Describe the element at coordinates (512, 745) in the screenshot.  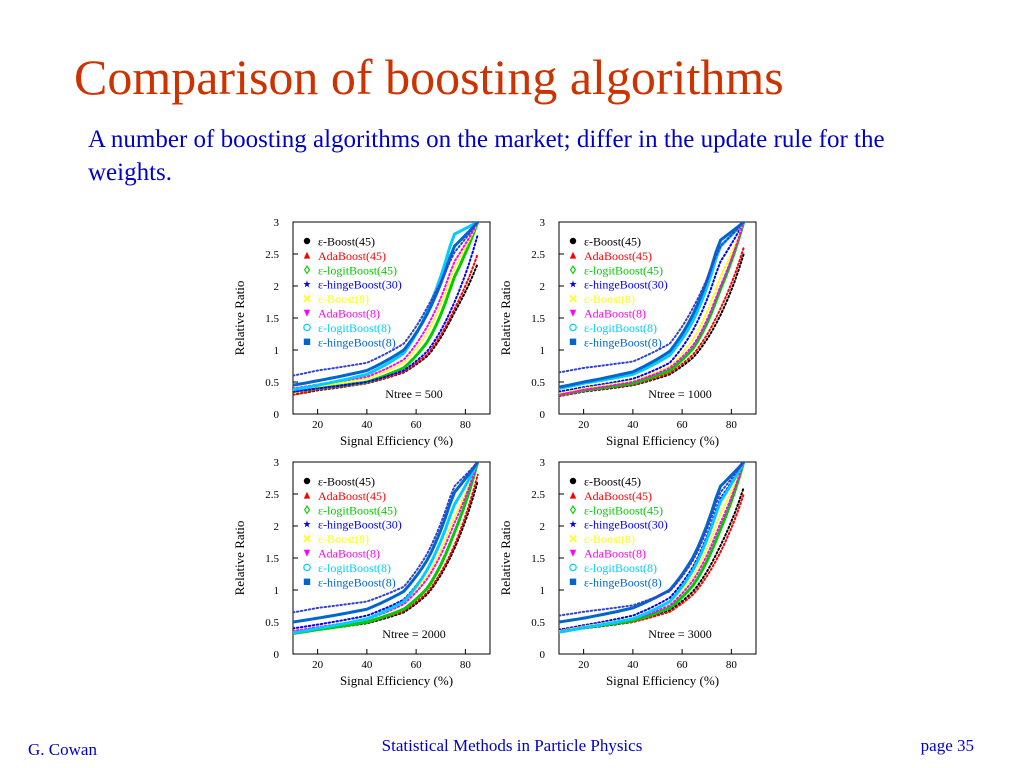
I see `footer-course: Statistical Methods in Particle Physics` at that location.